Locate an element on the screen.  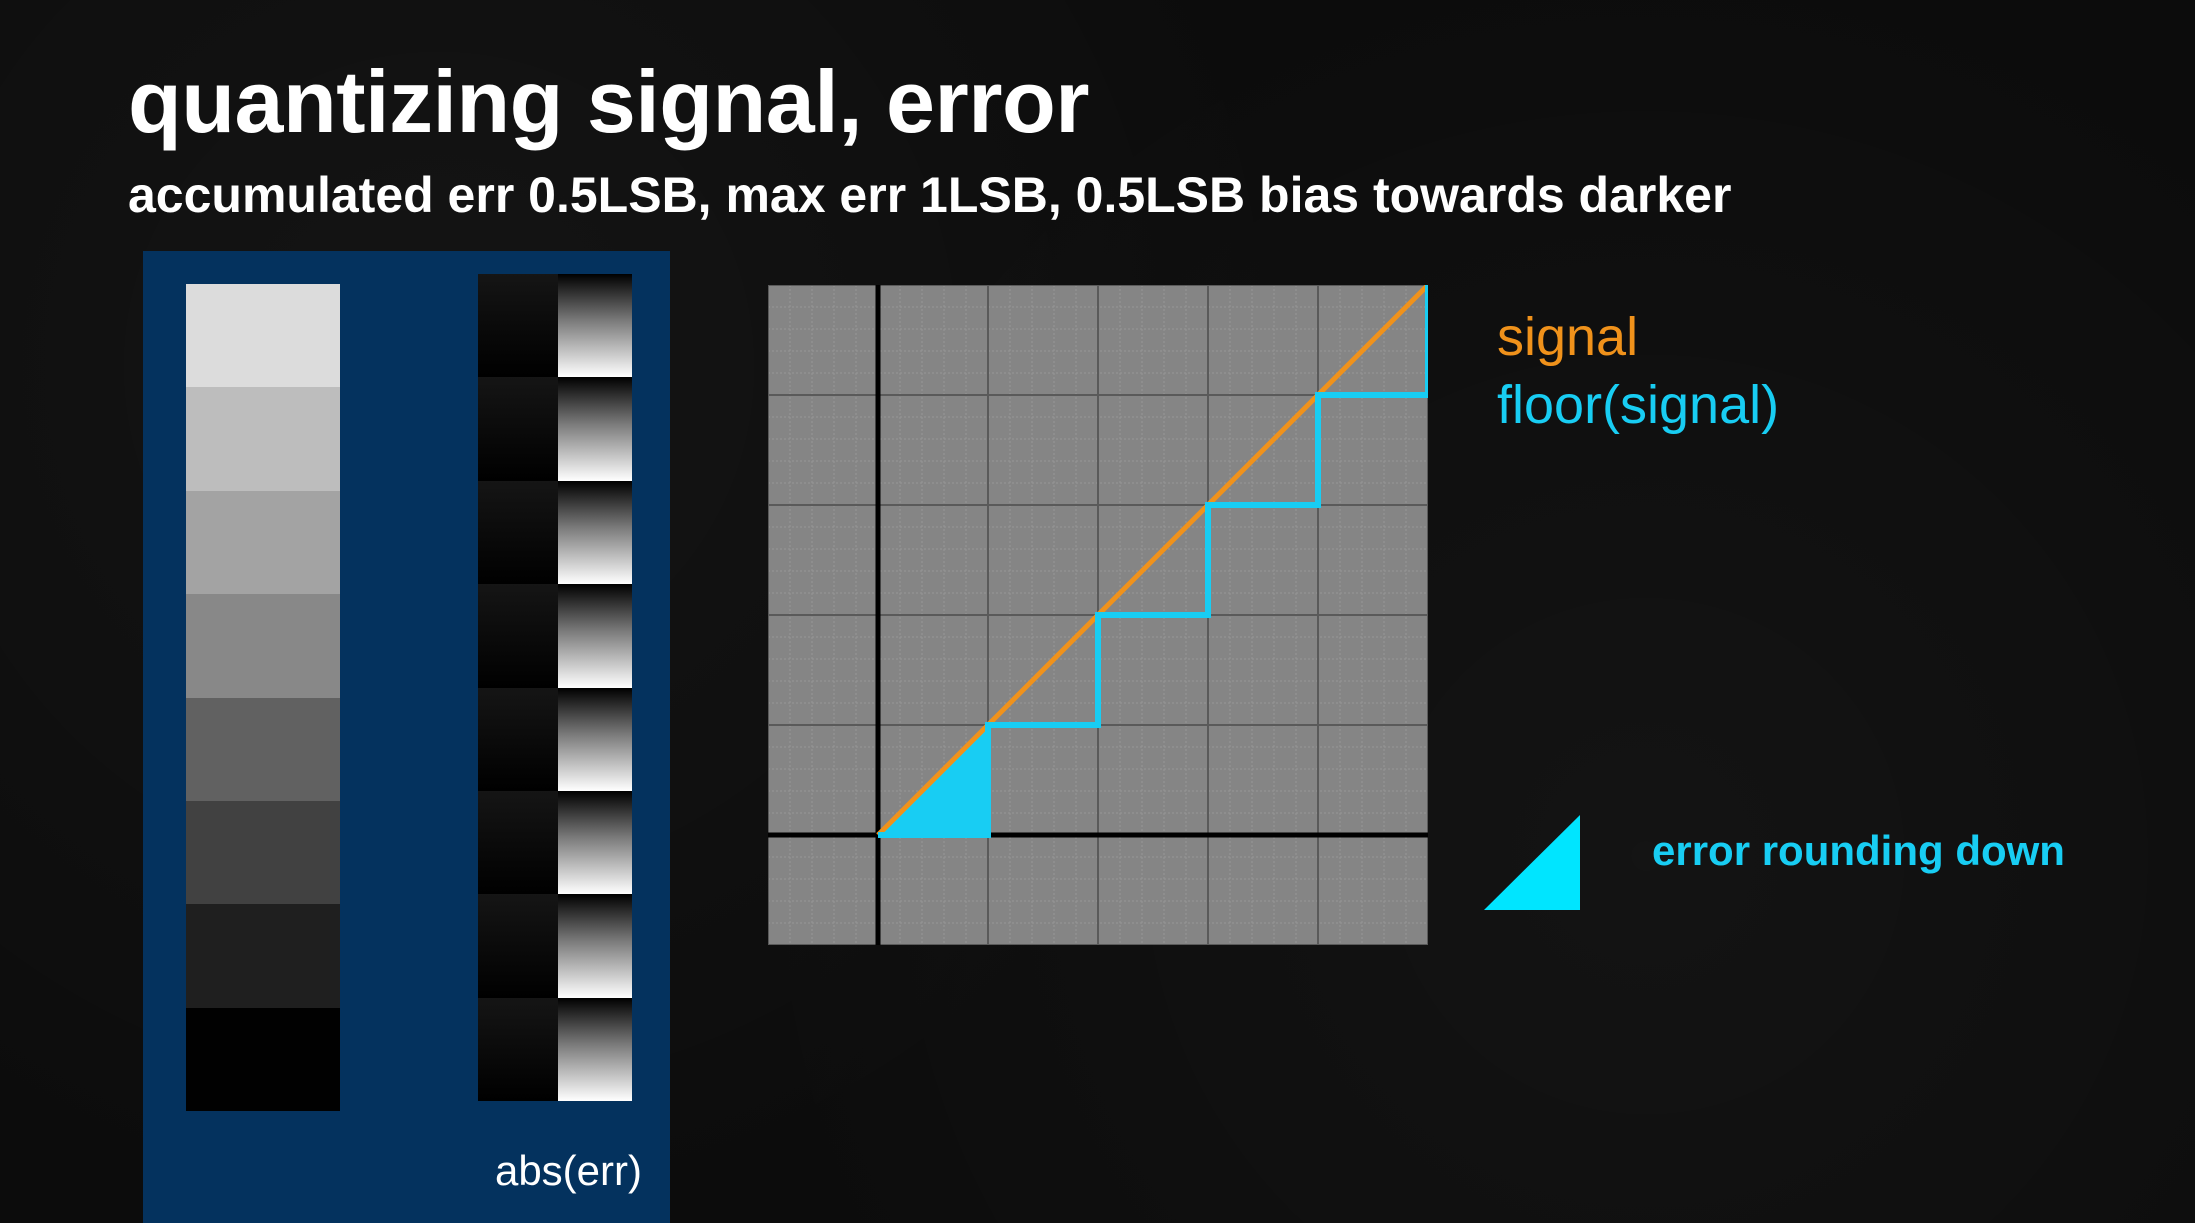
right-triangle-icon is located at coordinates (1532, 862).